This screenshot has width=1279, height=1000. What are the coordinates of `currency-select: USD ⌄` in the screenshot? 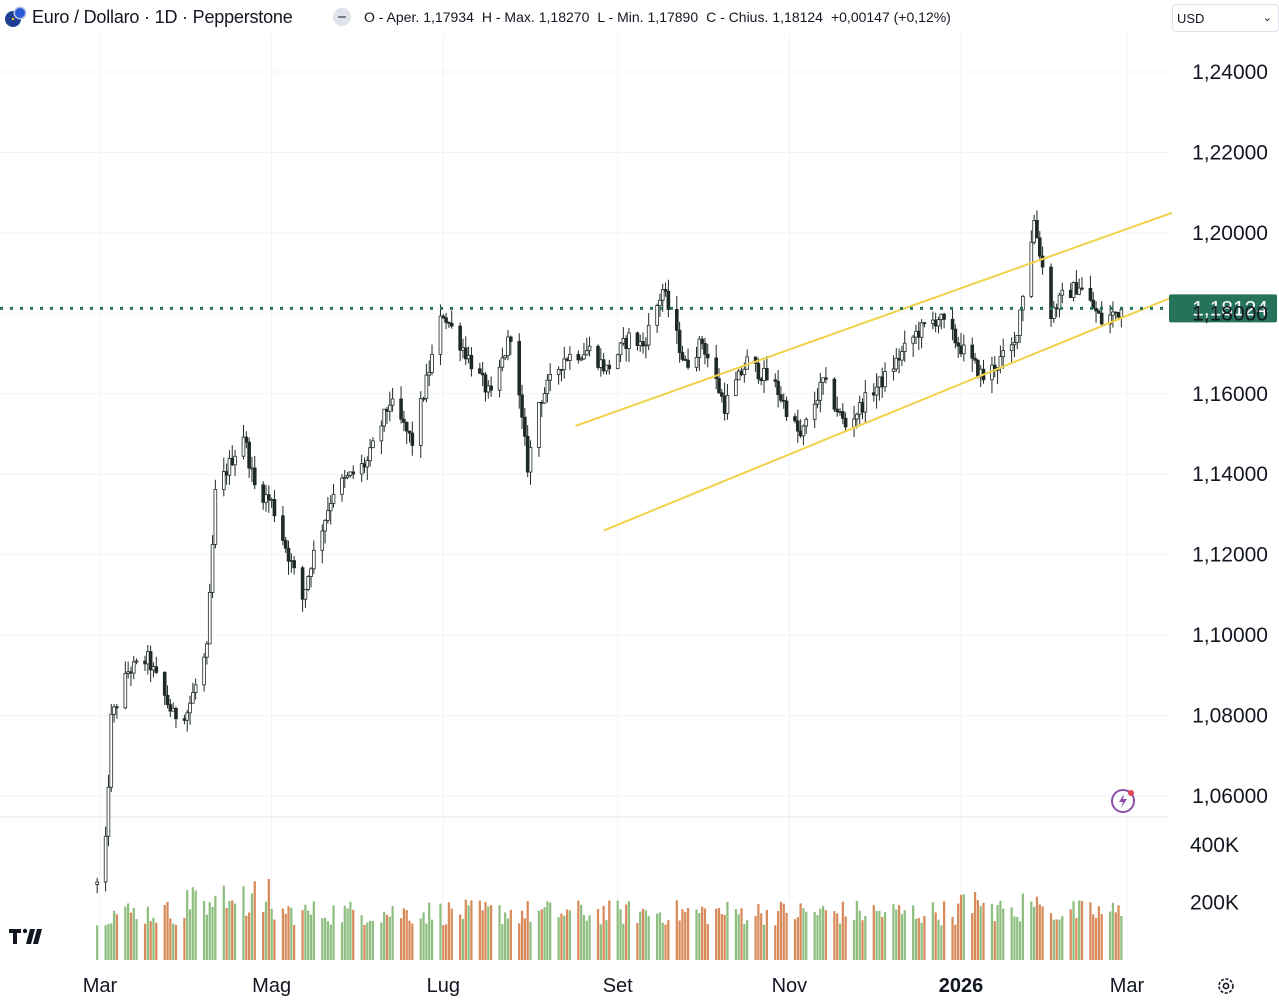 It's located at (1225, 18).